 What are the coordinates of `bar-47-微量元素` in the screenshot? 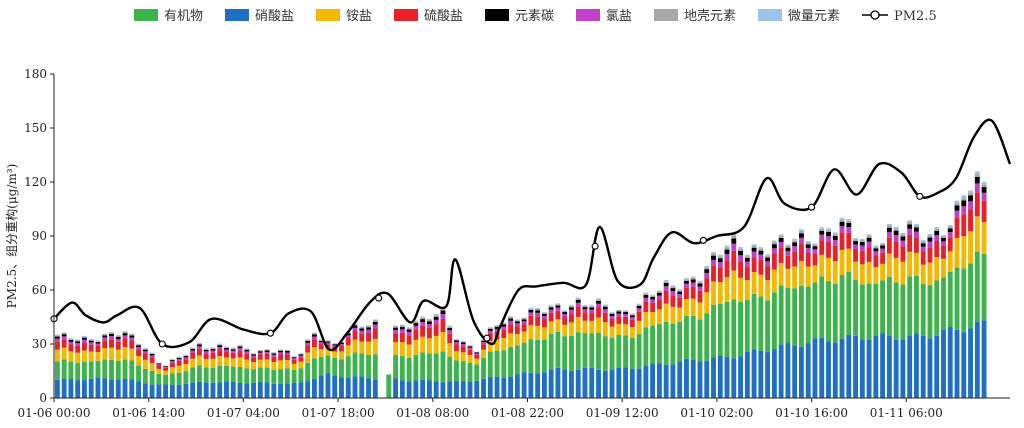 It's located at (375, 320).